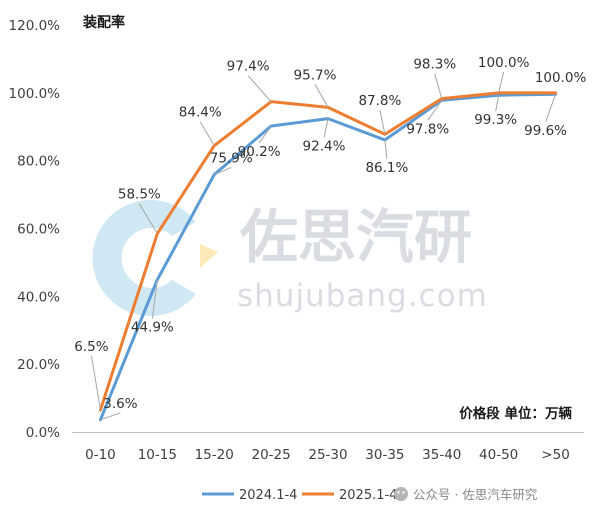  Describe the element at coordinates (120, 404) in the screenshot. I see `data-label: 3.6%` at that location.